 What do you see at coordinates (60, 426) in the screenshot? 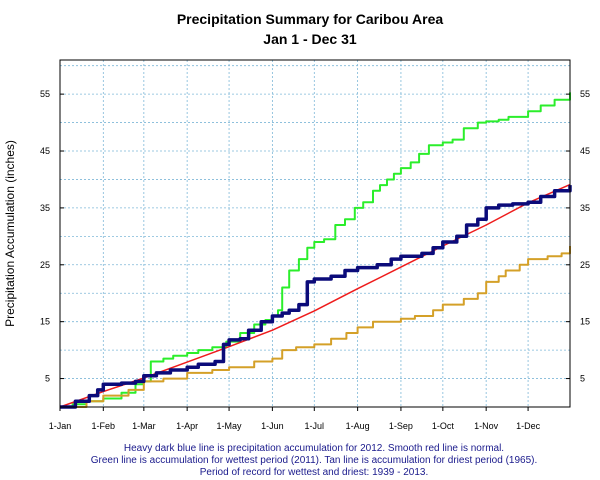
I see `x-tick-label: 1-Jan` at bounding box center [60, 426].